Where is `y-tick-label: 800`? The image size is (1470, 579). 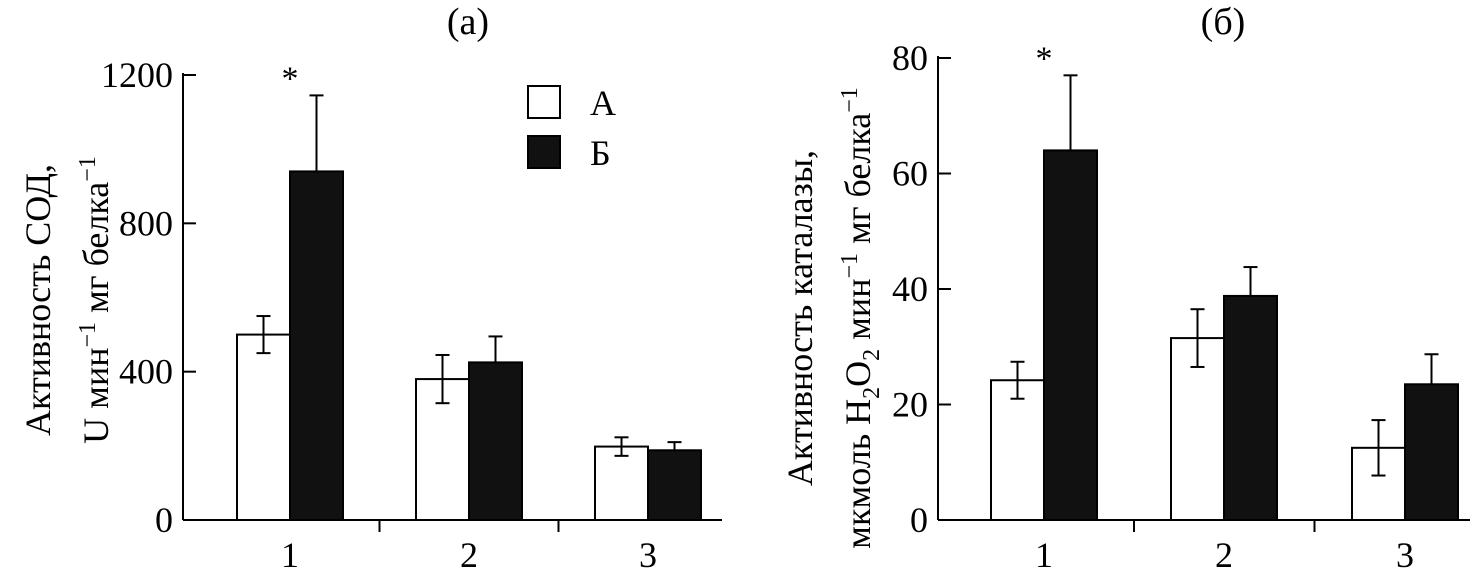 y-tick-label: 800 is located at coordinates (146, 223).